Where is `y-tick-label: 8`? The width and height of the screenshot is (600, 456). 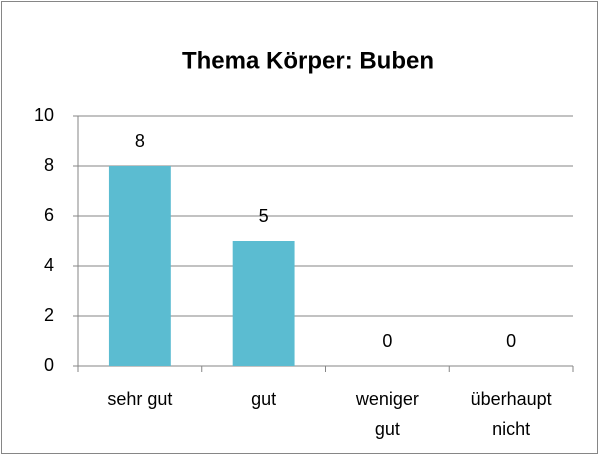
y-tick-label: 8 is located at coordinates (49, 165).